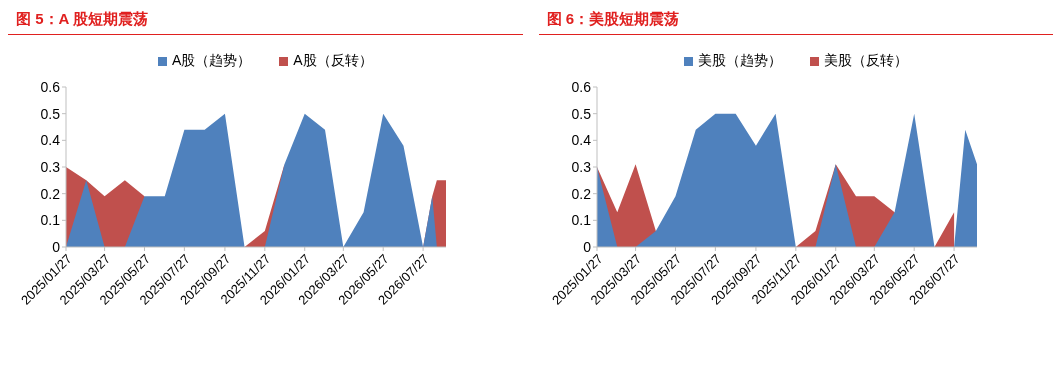 Image resolution: width=1061 pixels, height=378 pixels. Describe the element at coordinates (211, 61) in the screenshot. I see `legend-label: A股（趋势）` at that location.